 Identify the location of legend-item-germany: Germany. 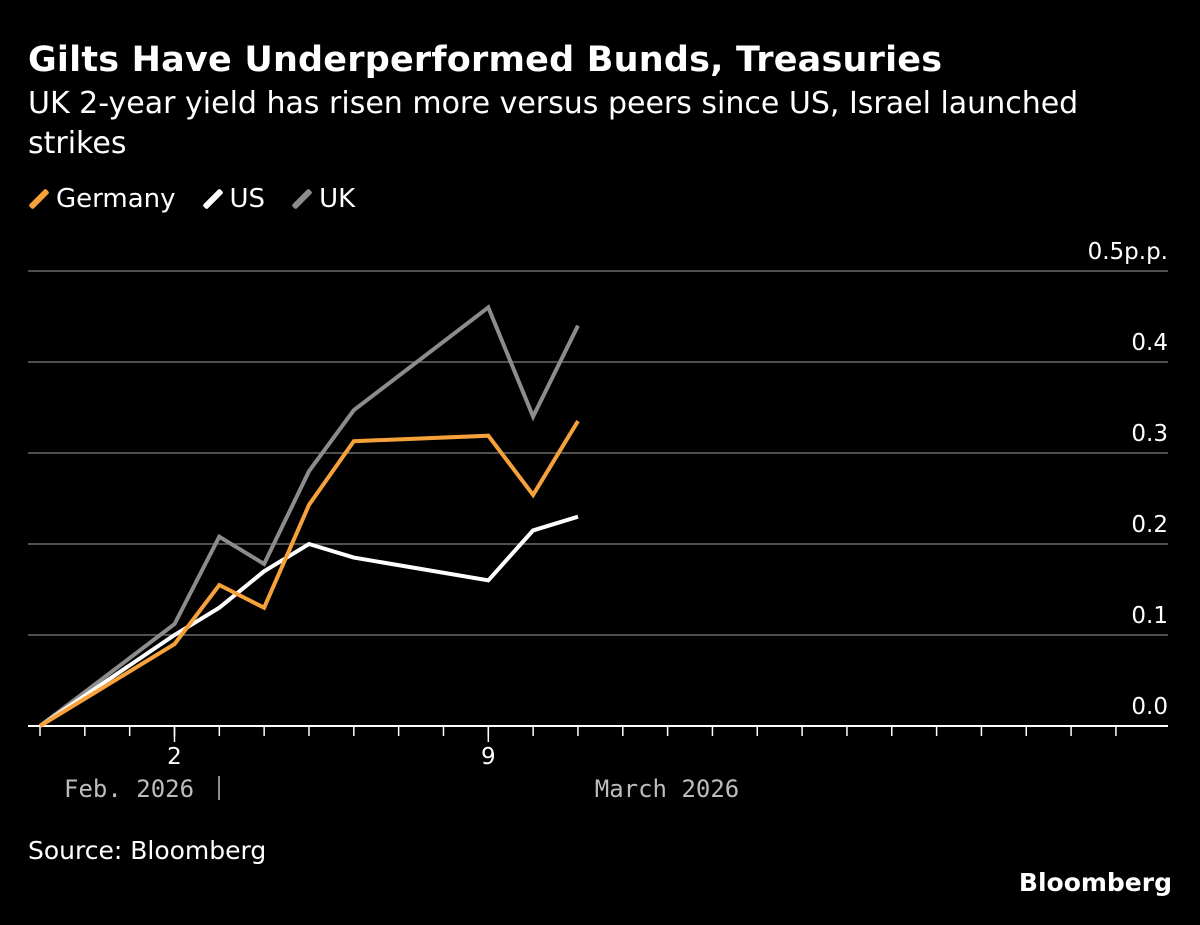
(102, 199).